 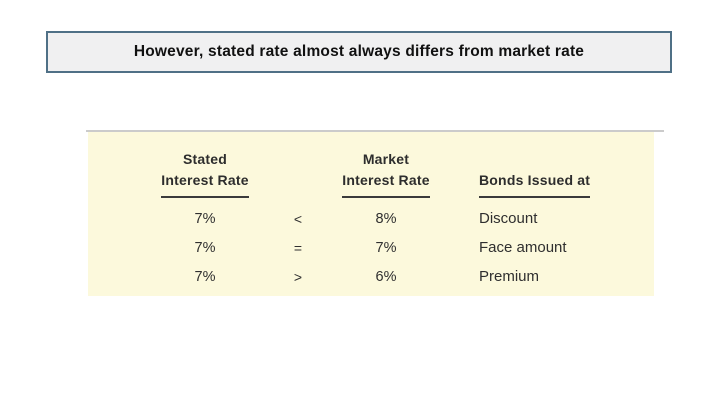 I want to click on bonds-header-underline: Bonds Issued at, so click(x=535, y=184).